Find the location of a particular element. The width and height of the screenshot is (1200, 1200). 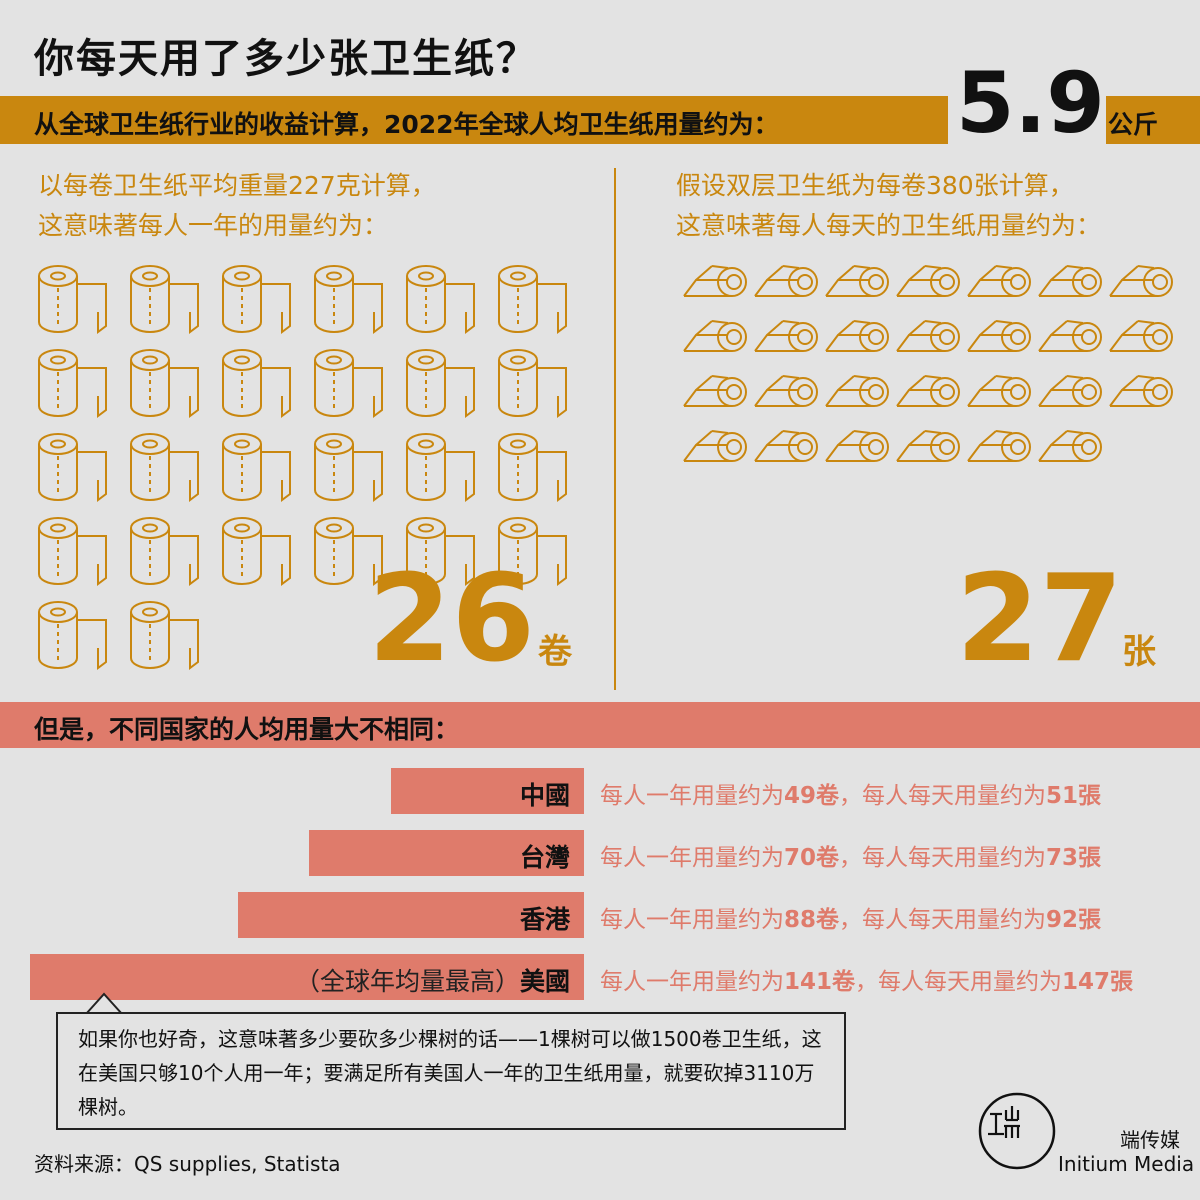

country-bar: （全球年均量最高）美國 is located at coordinates (307, 977).